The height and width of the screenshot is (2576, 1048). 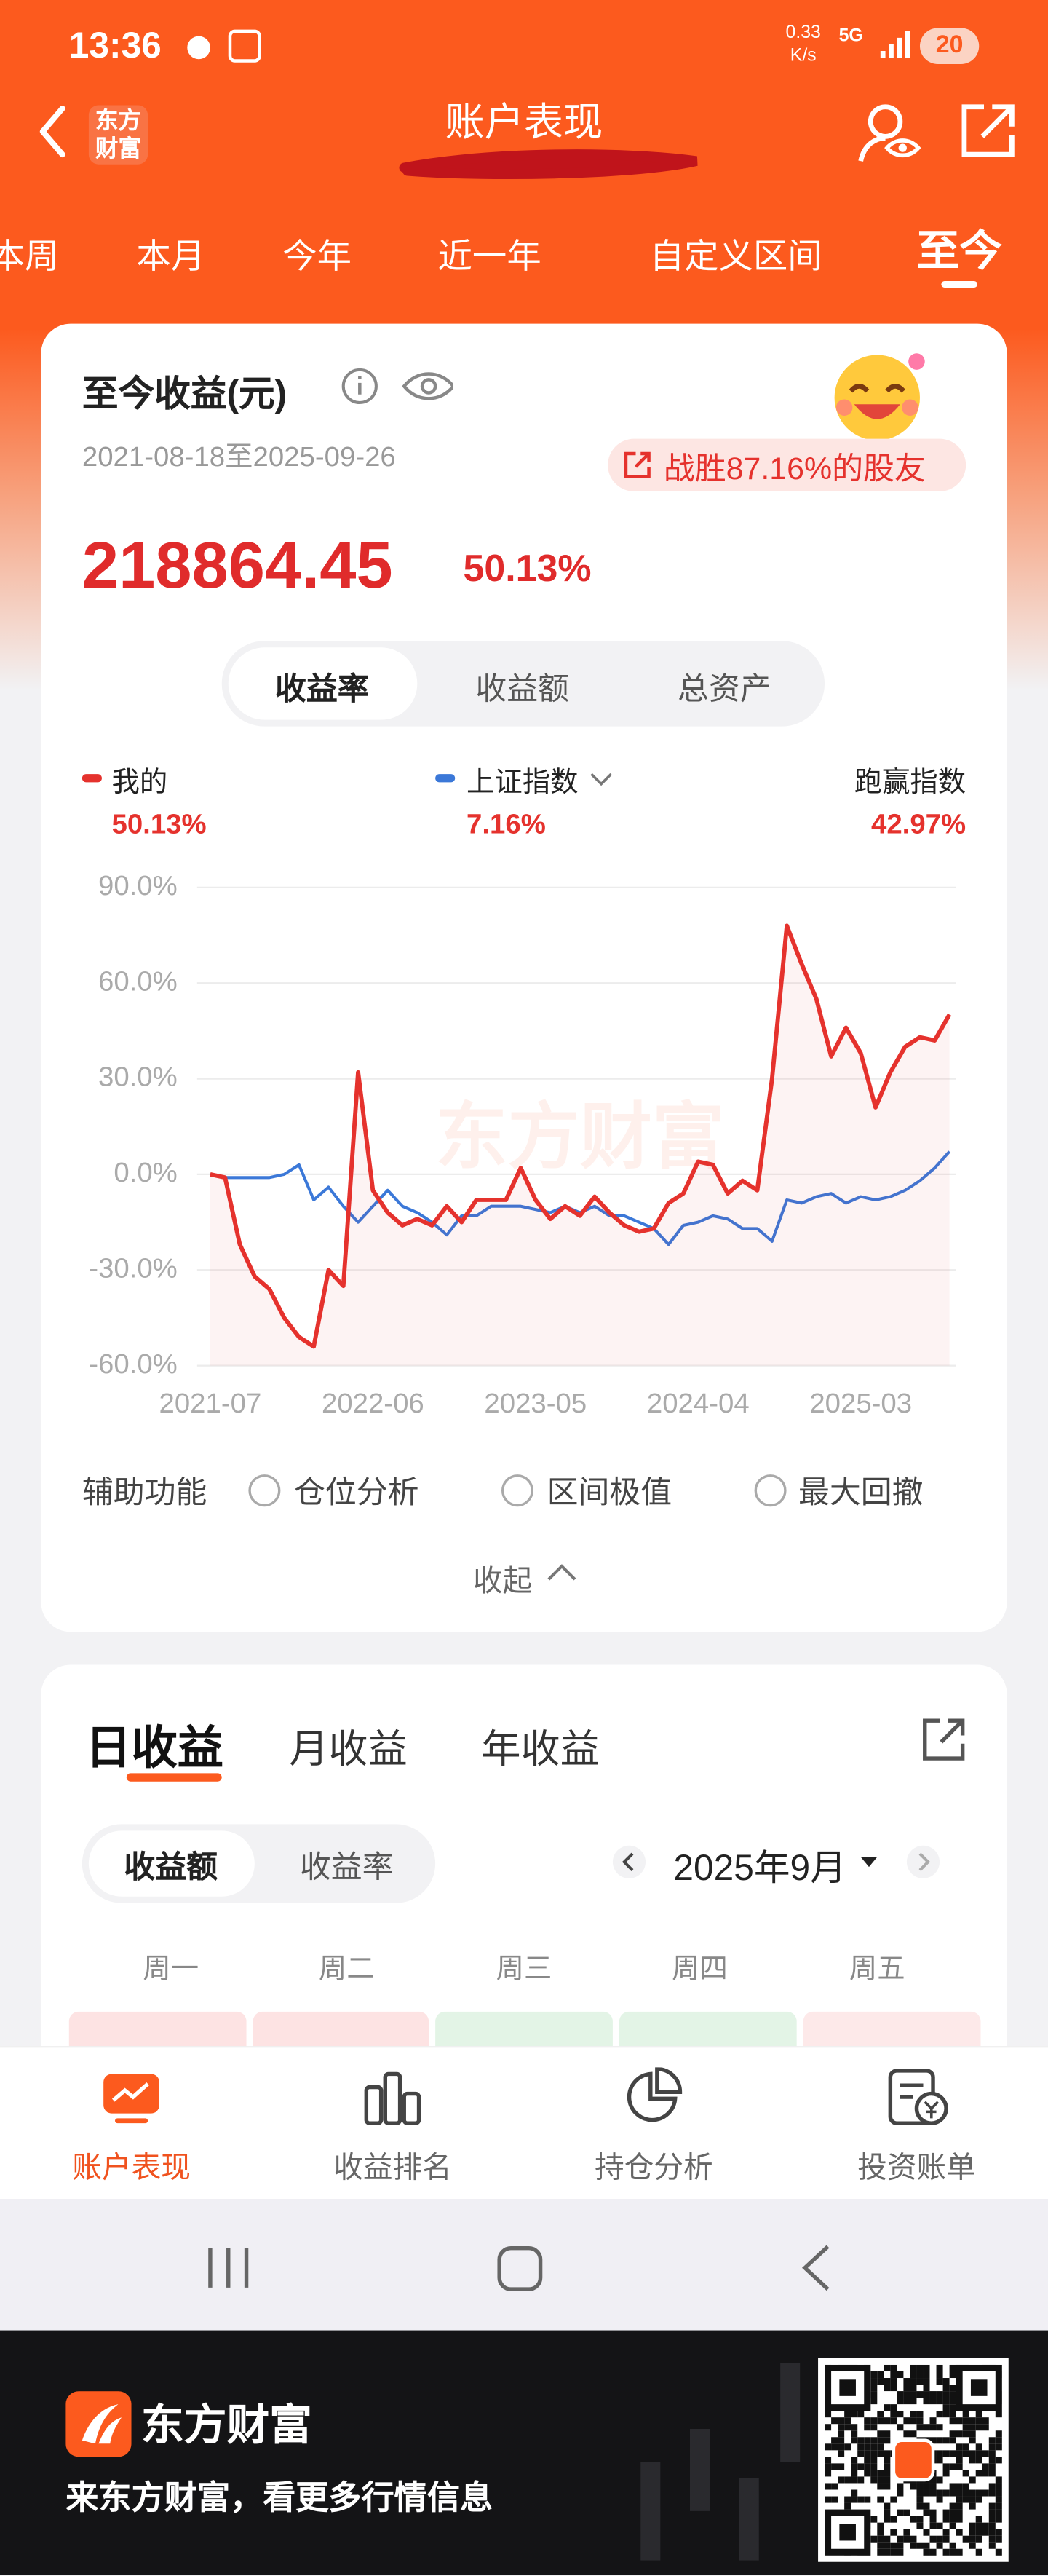 What do you see at coordinates (654, 2168) in the screenshot?
I see `nav-label: 持仓分析` at bounding box center [654, 2168].